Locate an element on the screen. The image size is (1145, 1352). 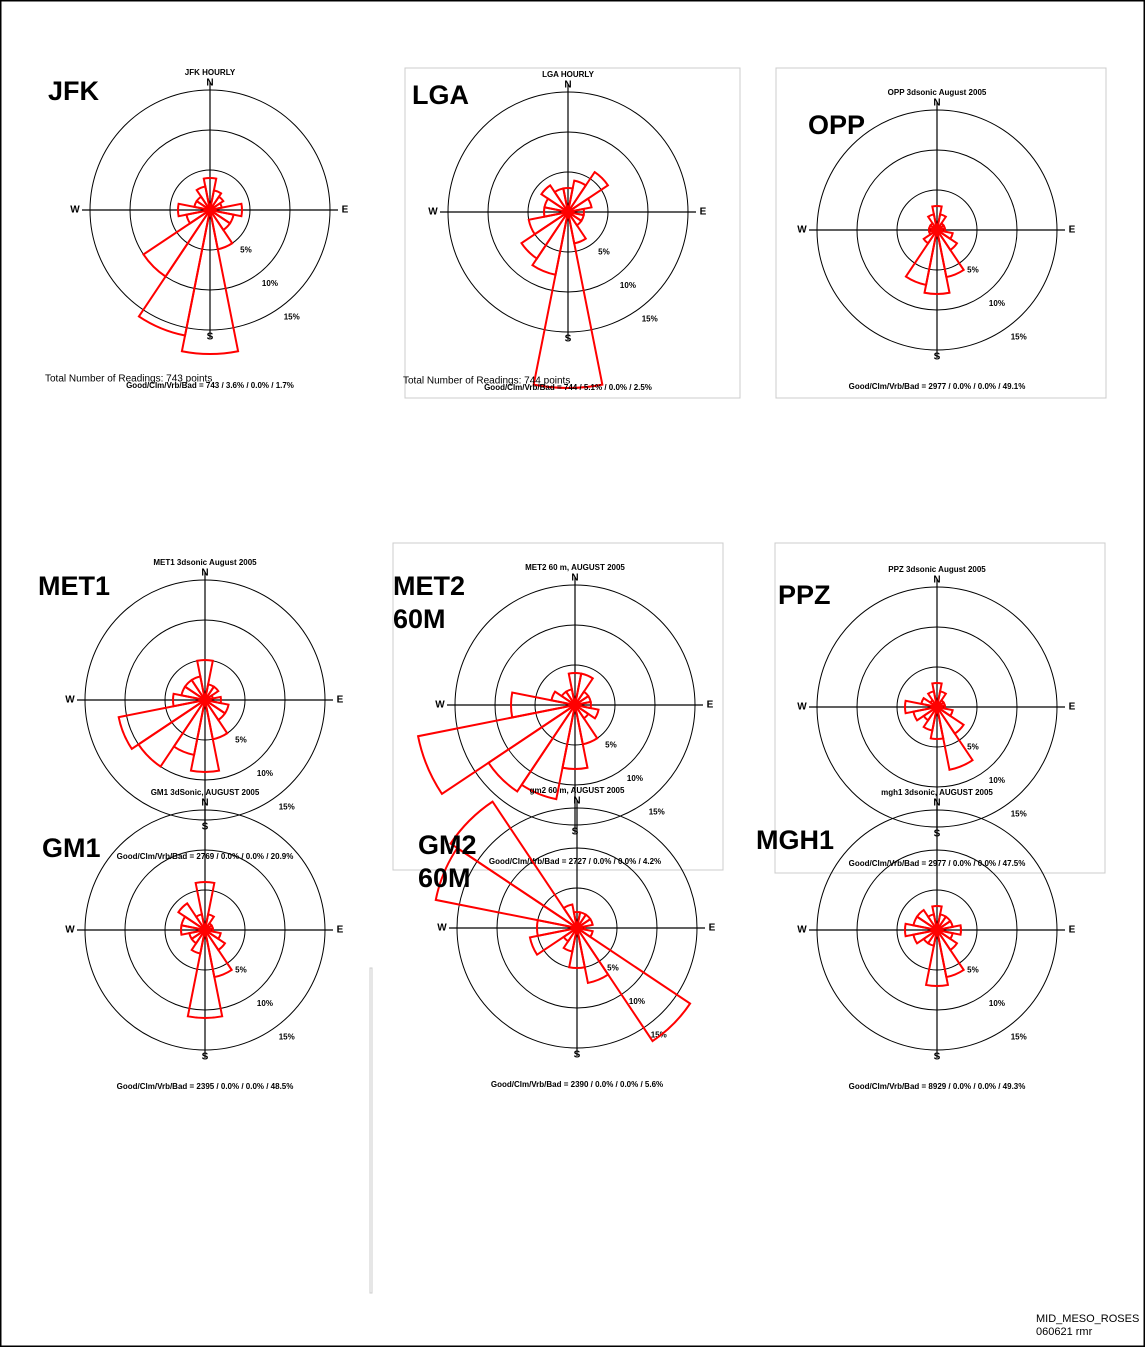
station-label: MET2 is located at coordinates (429, 586).